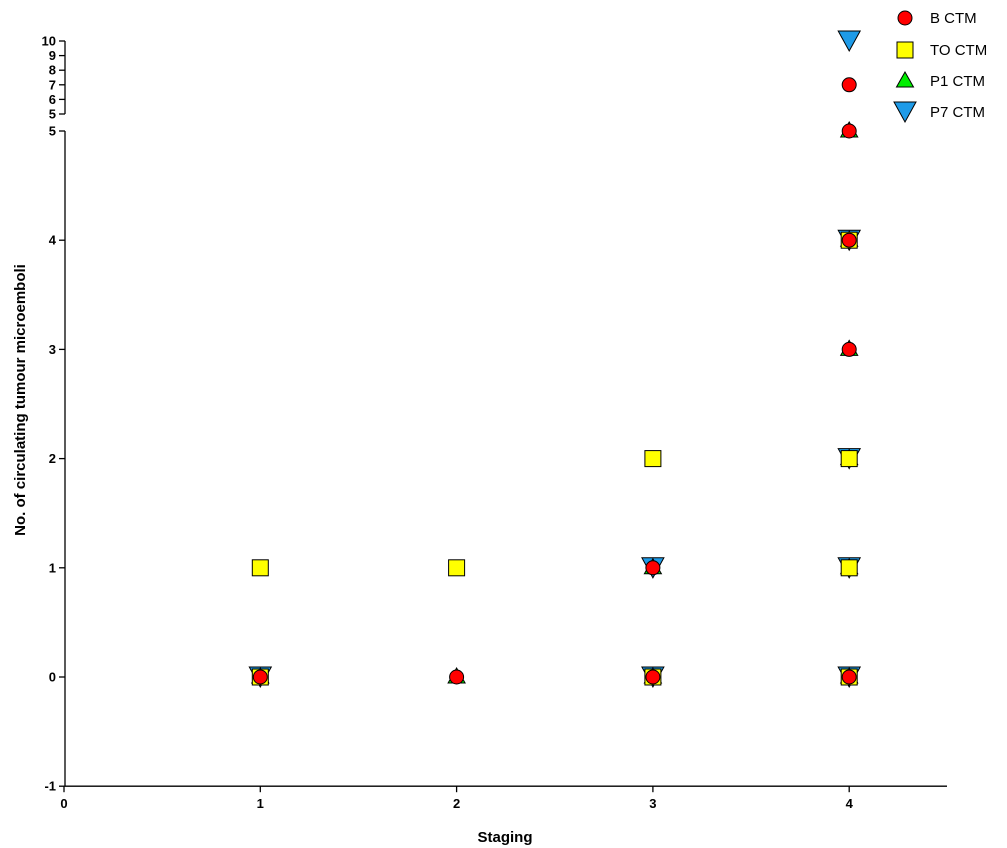 The width and height of the screenshot is (1007, 848). Describe the element at coordinates (52, 458) in the screenshot. I see `y-tick-label: 2` at that location.